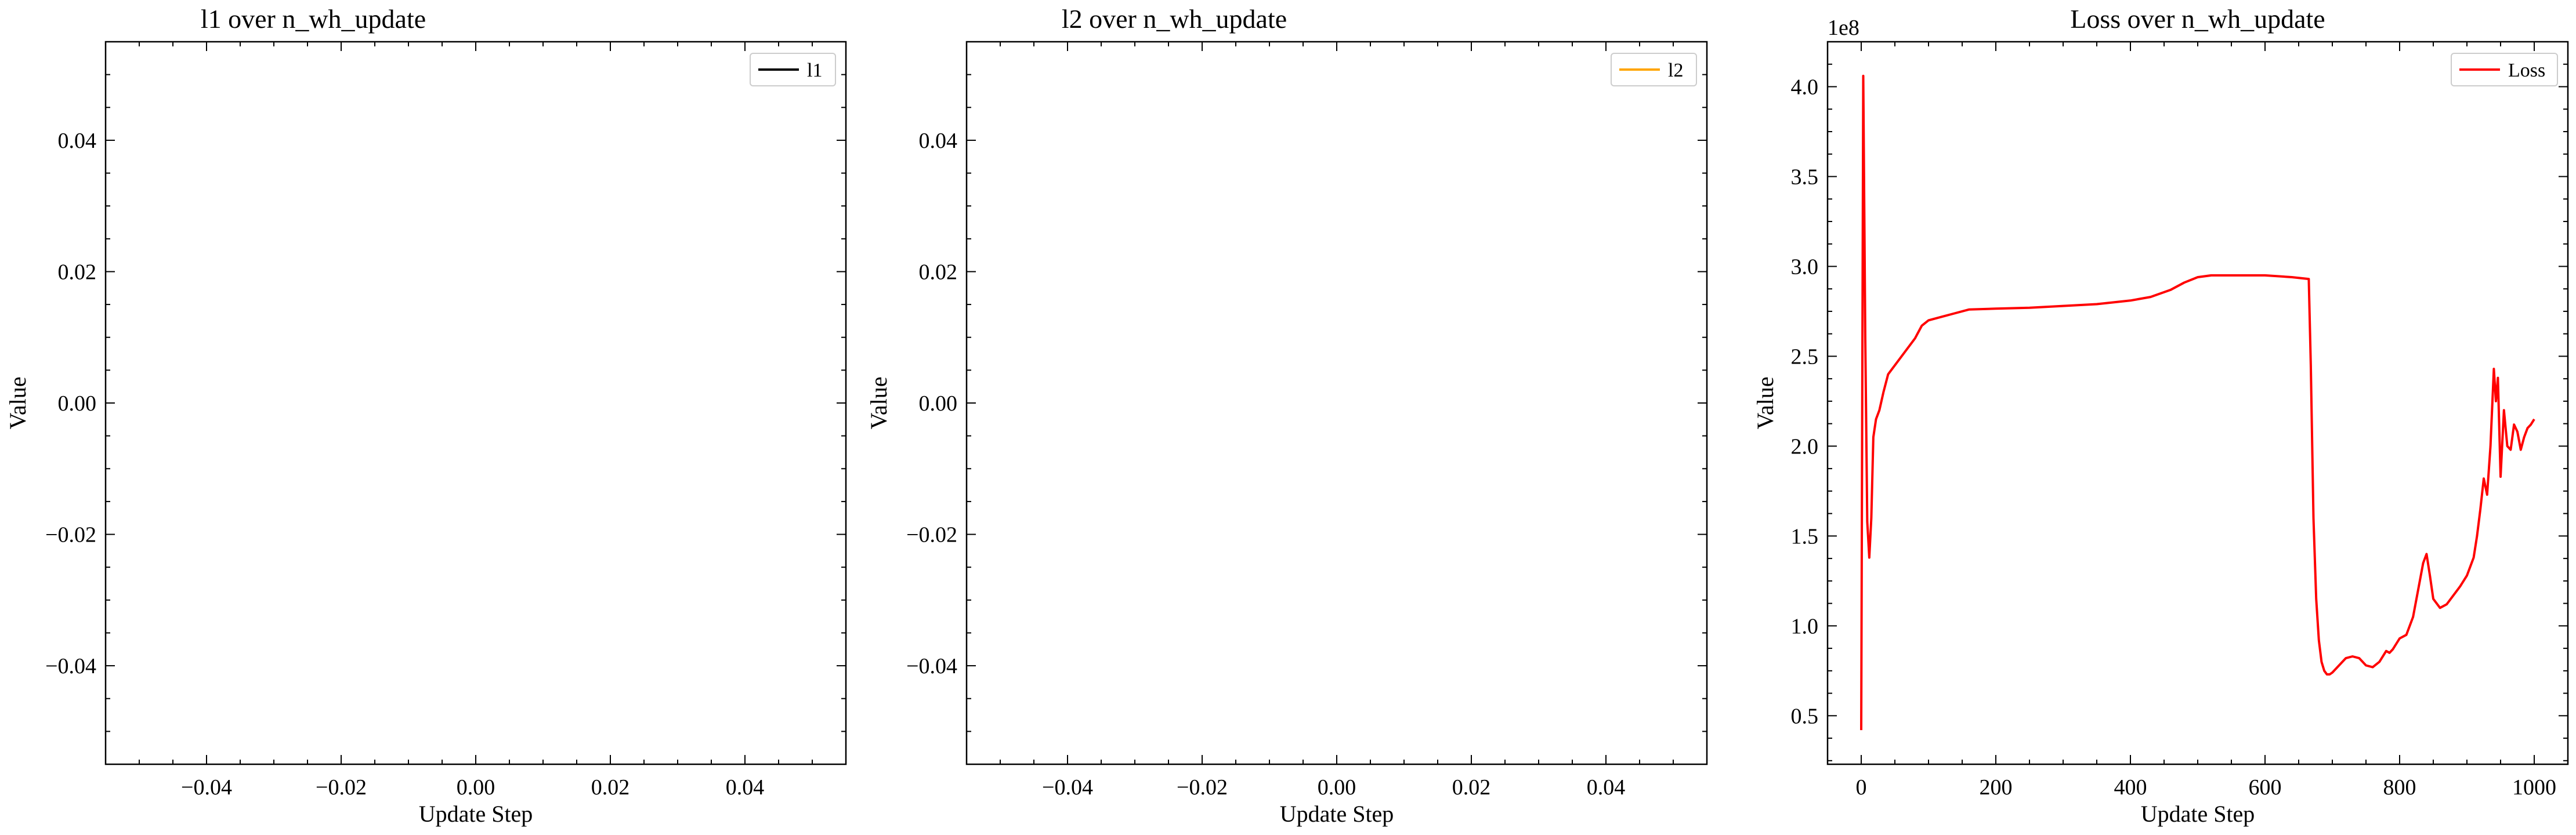 Image resolution: width=2576 pixels, height=835 pixels. What do you see at coordinates (2265, 788) in the screenshot?
I see `x-tick-label: 600` at bounding box center [2265, 788].